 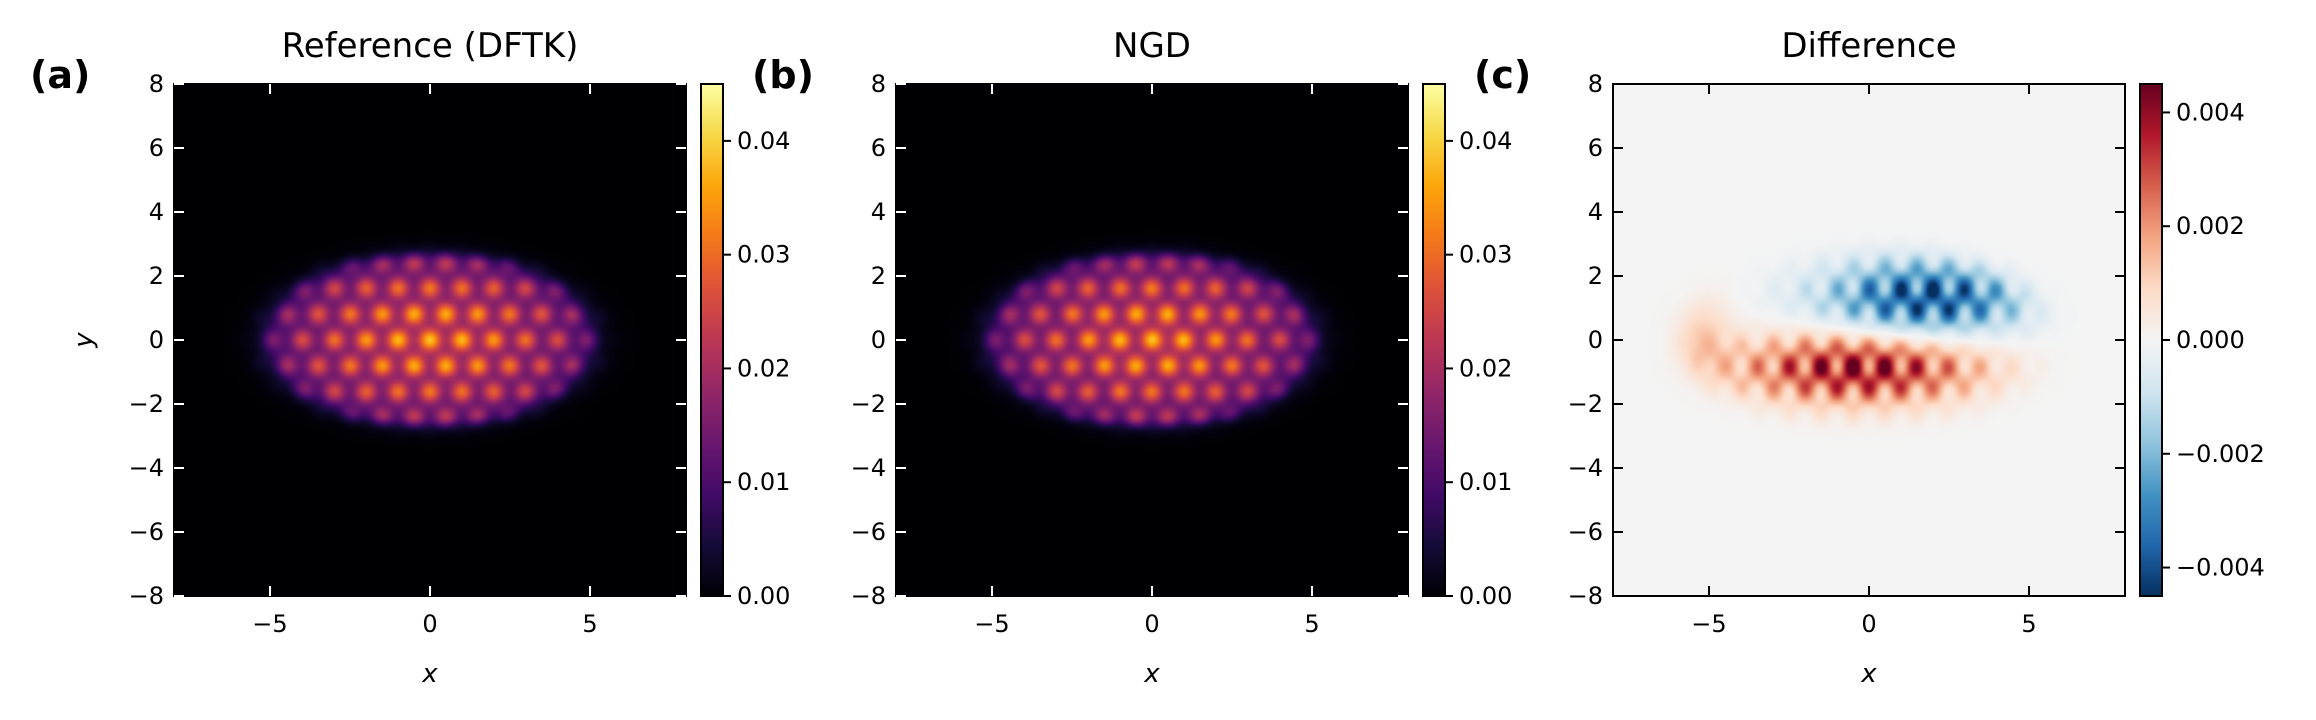 What do you see at coordinates (60, 75) in the screenshot?
I see `panel-a-letter: (a)` at bounding box center [60, 75].